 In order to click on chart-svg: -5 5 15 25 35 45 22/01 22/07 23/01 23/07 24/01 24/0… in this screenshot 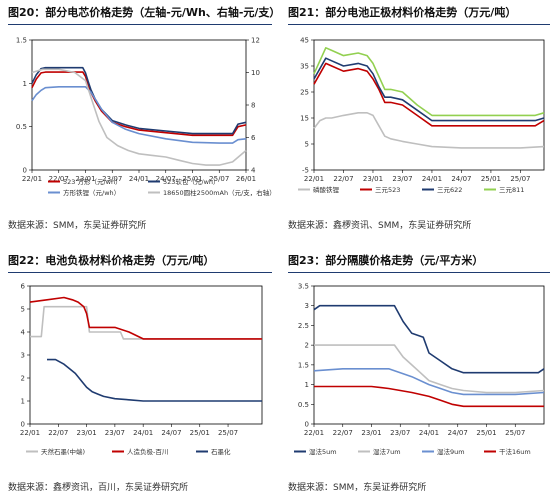, I will do `click(421, 115)`.